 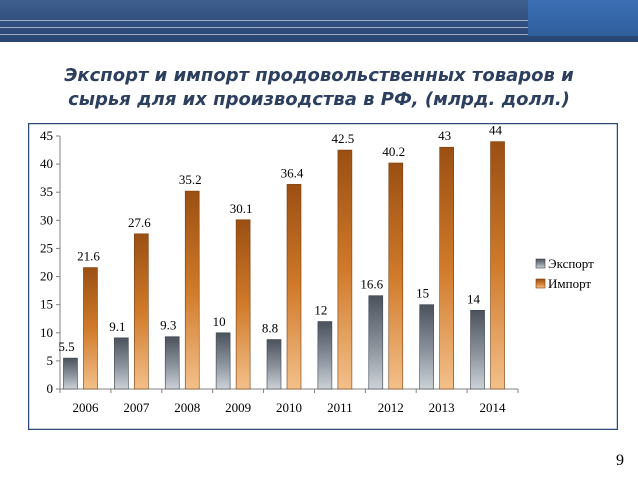 I want to click on bar-label-import: 35.2, so click(x=190, y=179).